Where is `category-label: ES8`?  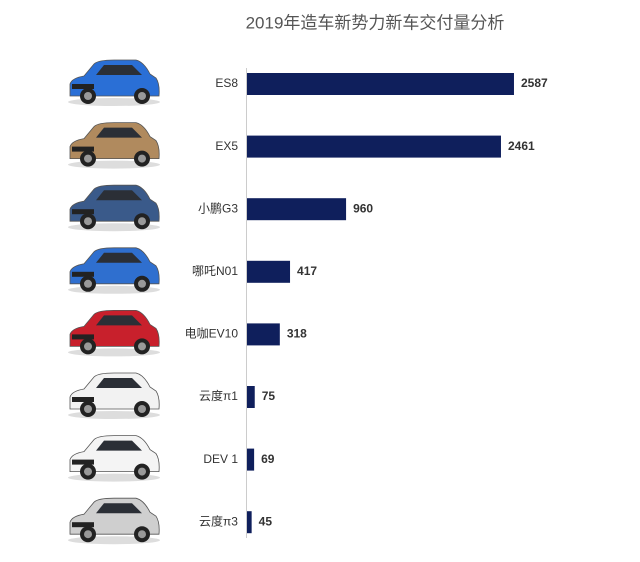
category-label: ES8 is located at coordinates (226, 83).